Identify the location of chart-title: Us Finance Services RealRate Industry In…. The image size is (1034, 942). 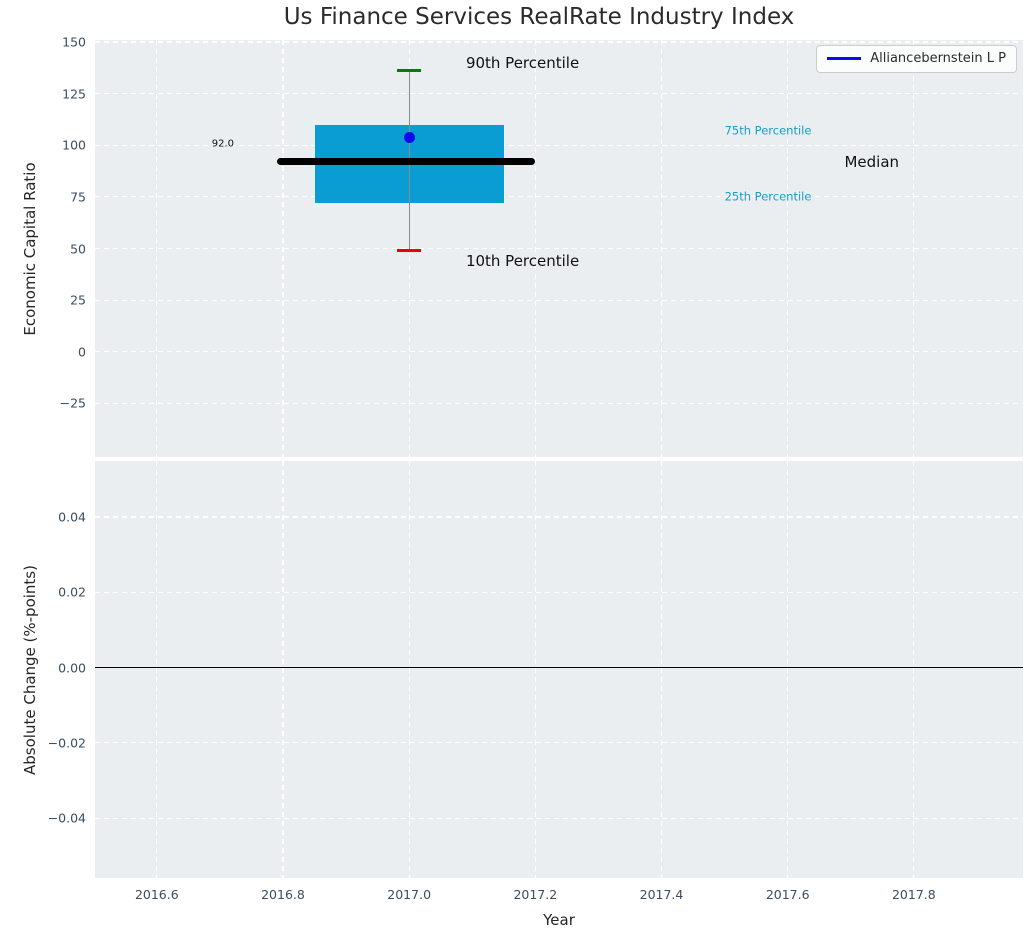
(539, 17).